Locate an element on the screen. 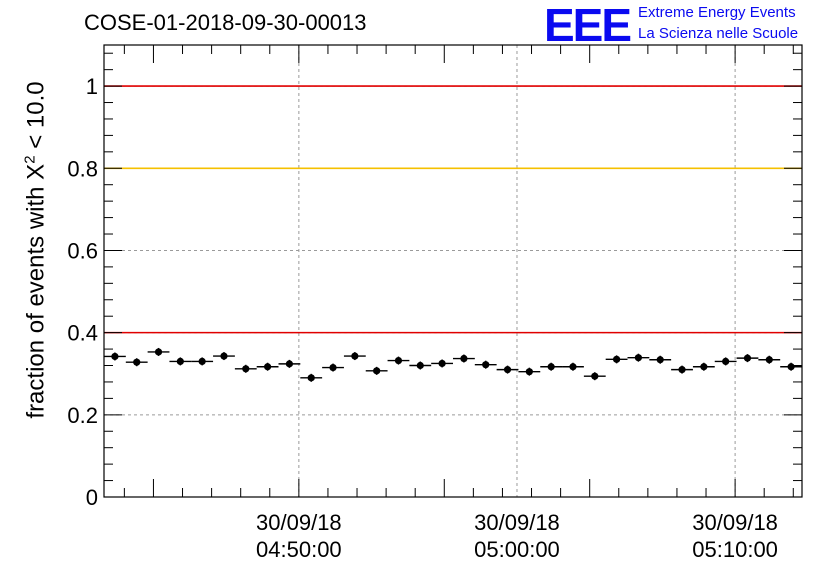 This screenshot has height=572, width=836. y-tick-label: 0.8 is located at coordinates (82, 168).